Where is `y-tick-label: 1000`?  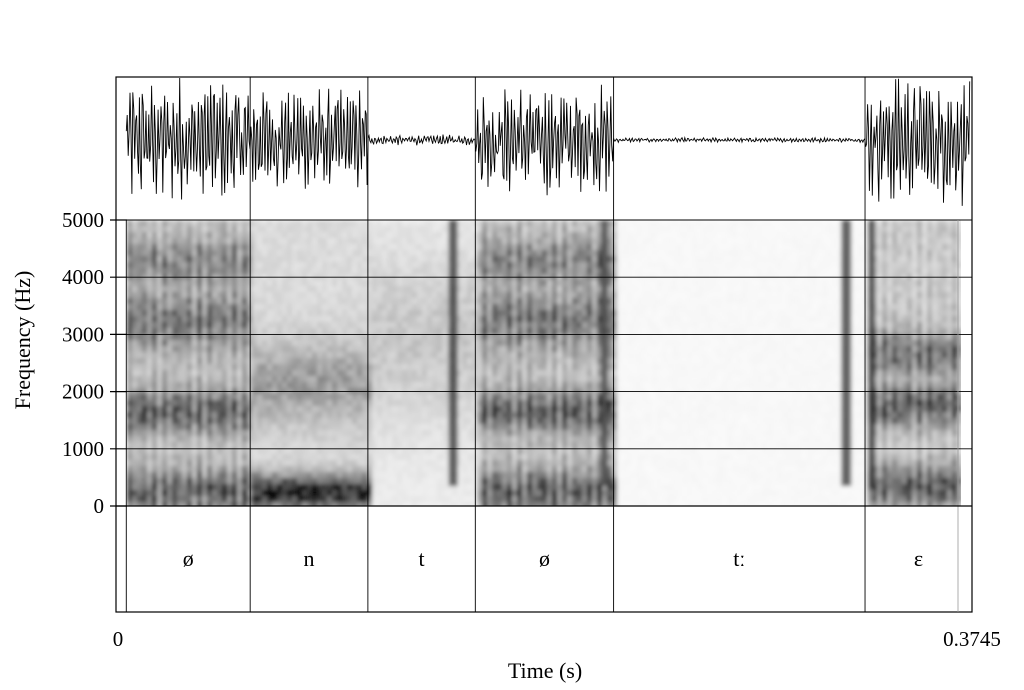 y-tick-label: 1000 is located at coordinates (83, 449).